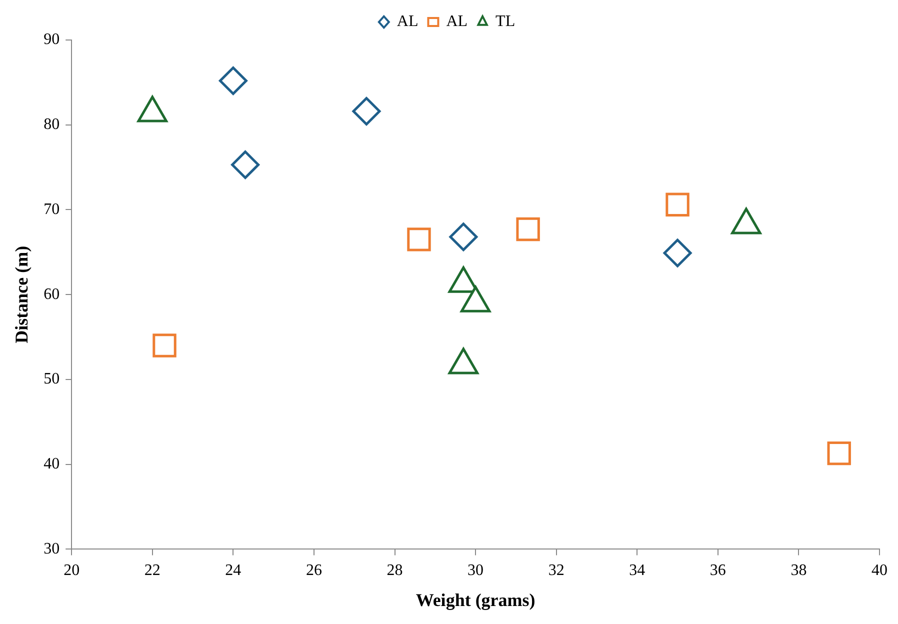  What do you see at coordinates (798, 571) in the screenshot?
I see `x-tick-label: 38` at bounding box center [798, 571].